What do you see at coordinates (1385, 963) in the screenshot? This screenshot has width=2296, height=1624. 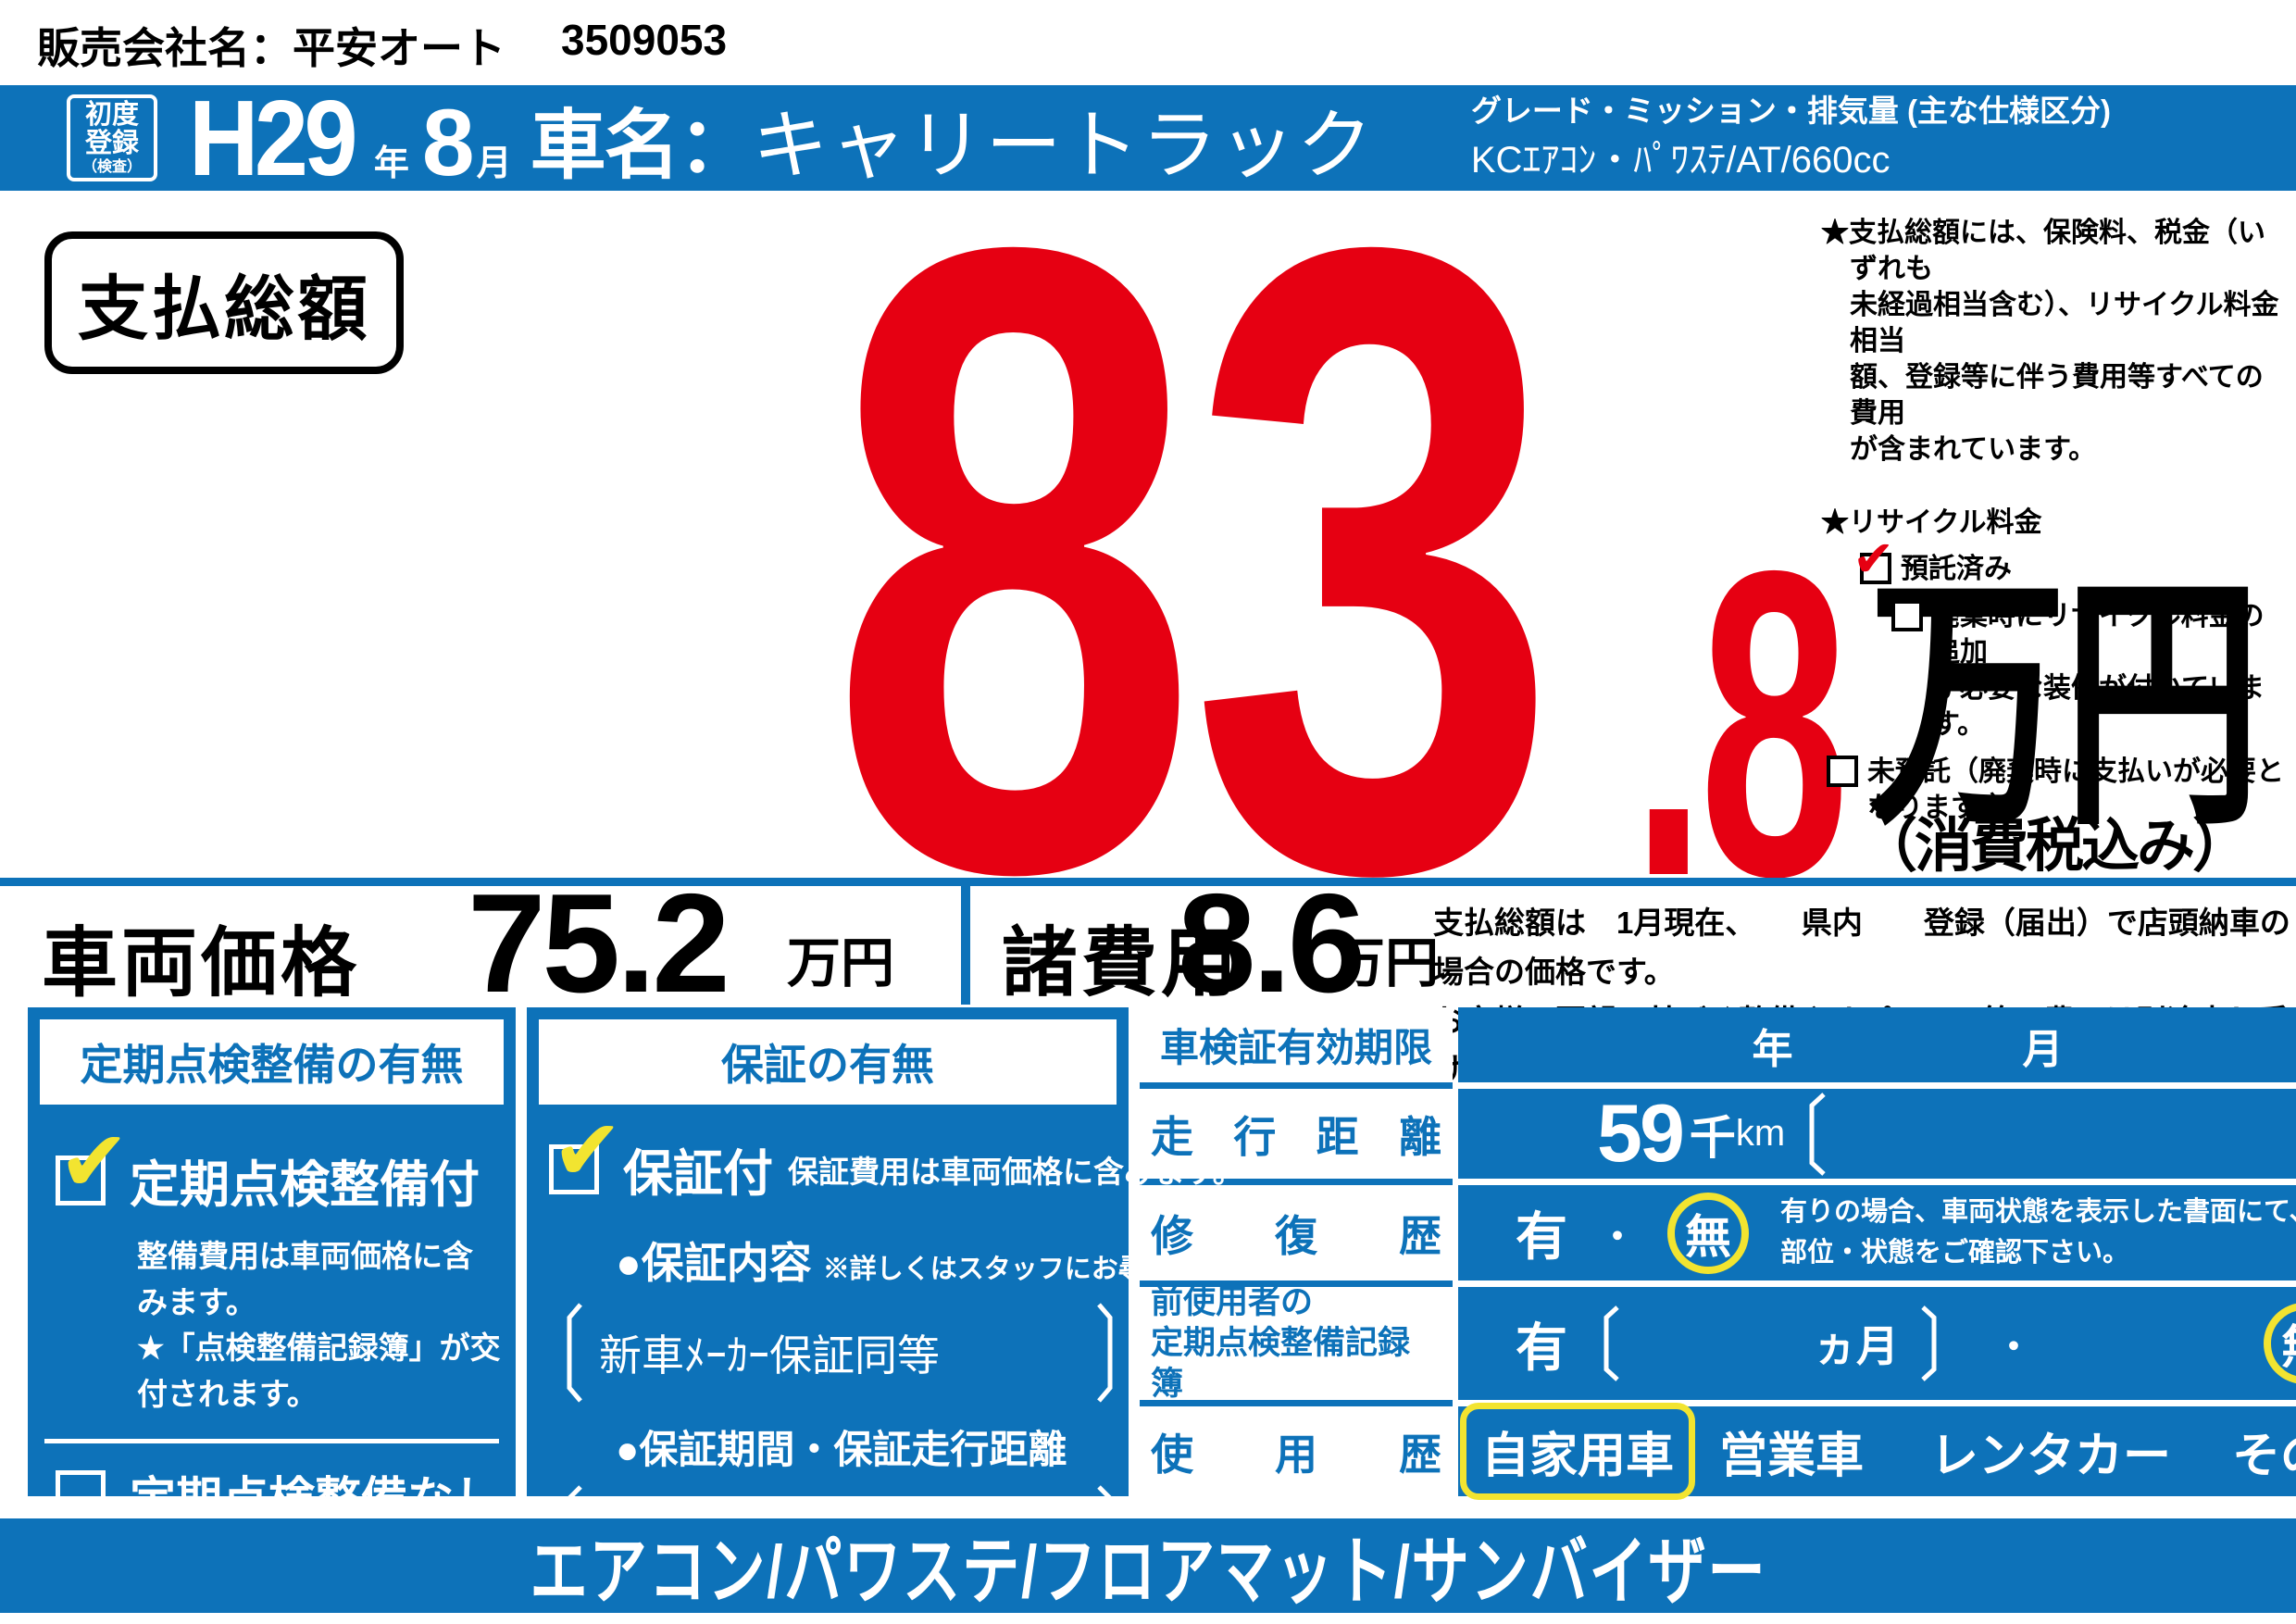 I see `fees-unit: 万円` at bounding box center [1385, 963].